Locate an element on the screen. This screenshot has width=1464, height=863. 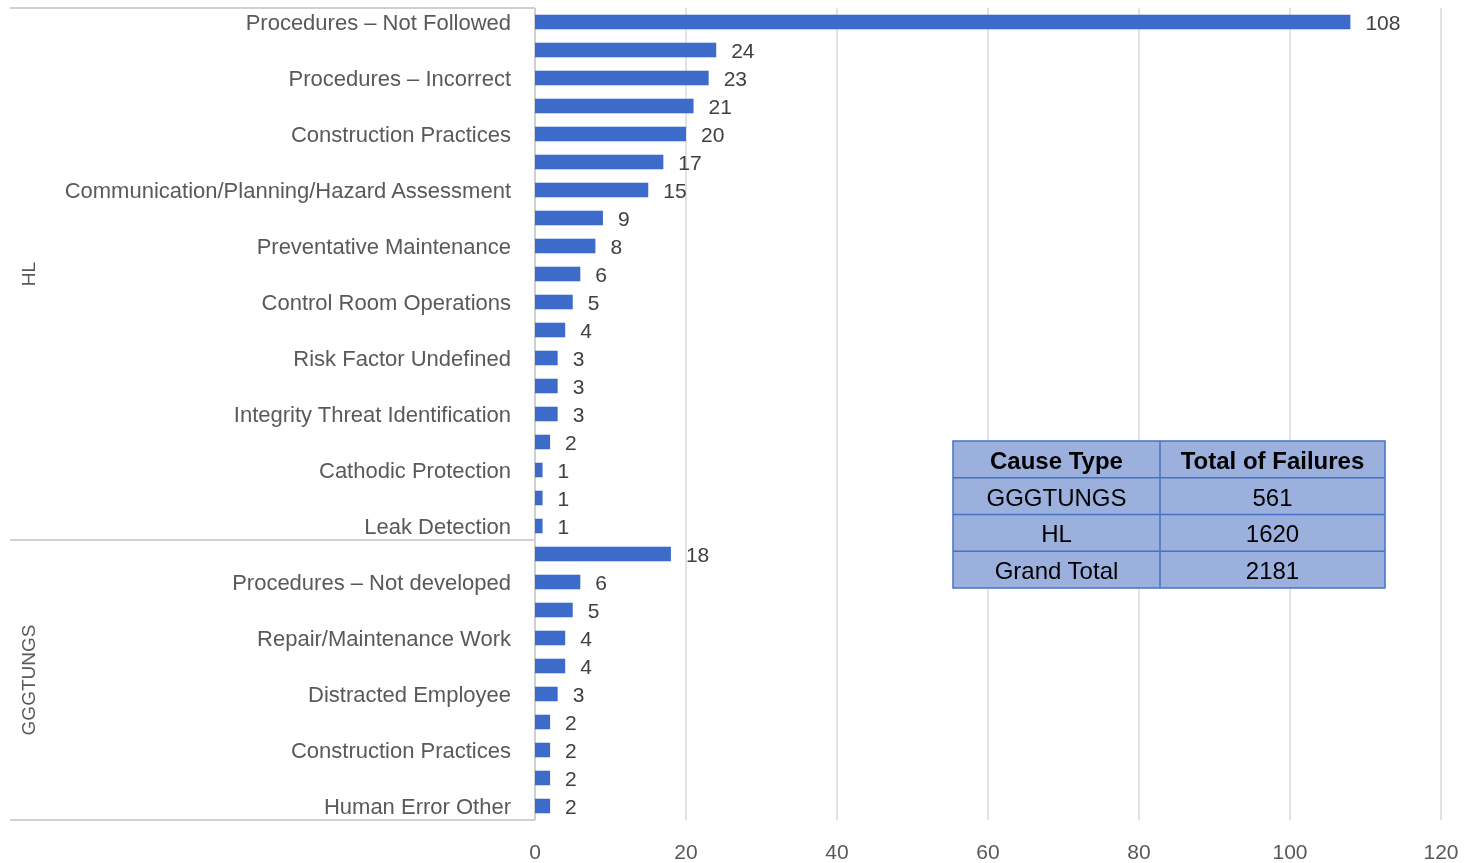
x-tick-label: 40 is located at coordinates (837, 851).